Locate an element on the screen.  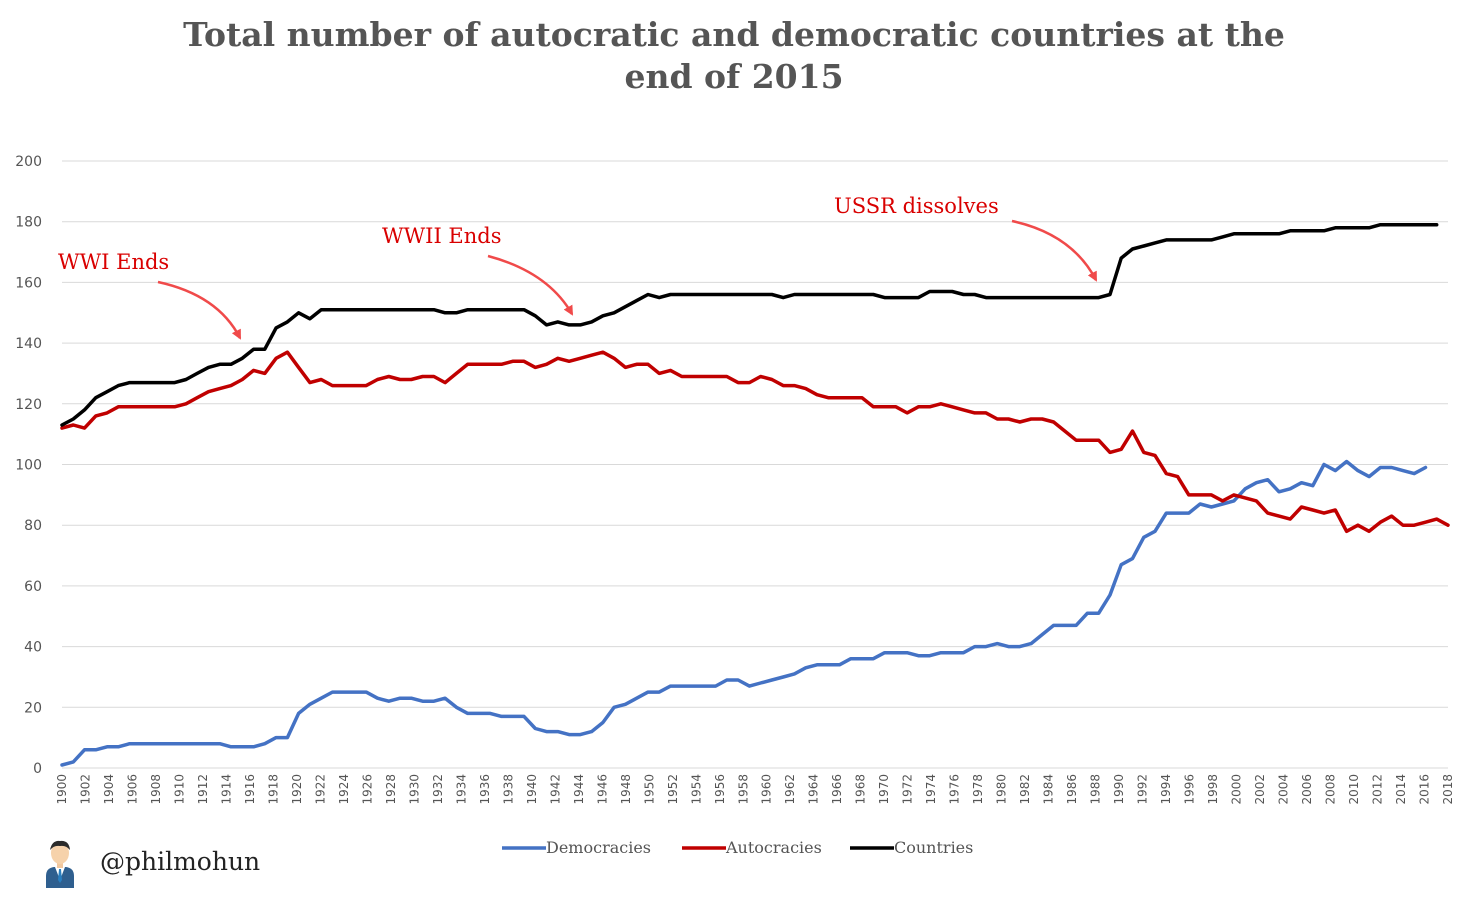
x-tick-label: 1938 is located at coordinates (508, 789).